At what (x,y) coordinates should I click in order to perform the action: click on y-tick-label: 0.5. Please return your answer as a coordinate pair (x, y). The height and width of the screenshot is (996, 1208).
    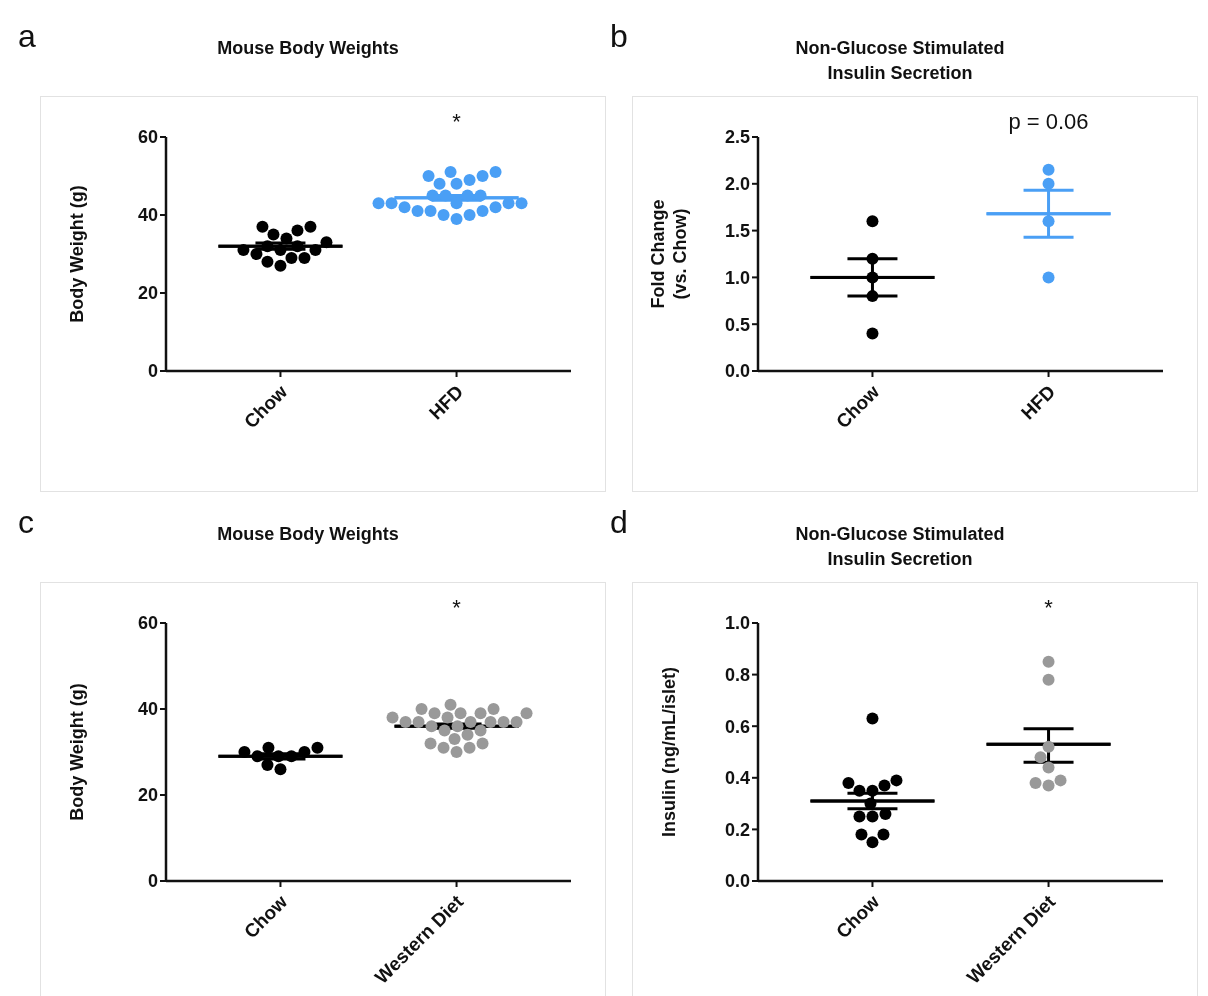
    Looking at the image, I should click on (737, 324).